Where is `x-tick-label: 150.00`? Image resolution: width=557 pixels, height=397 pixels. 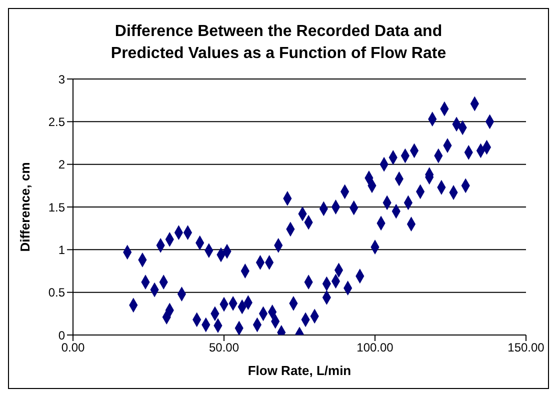 x-tick-label: 150.00 is located at coordinates (526, 347).